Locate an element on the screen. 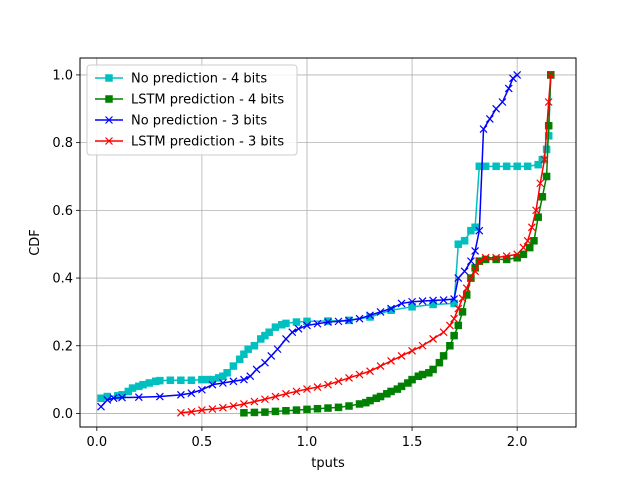 This screenshot has width=640, height=480. y-tick-label: 0.8 is located at coordinates (62, 143).